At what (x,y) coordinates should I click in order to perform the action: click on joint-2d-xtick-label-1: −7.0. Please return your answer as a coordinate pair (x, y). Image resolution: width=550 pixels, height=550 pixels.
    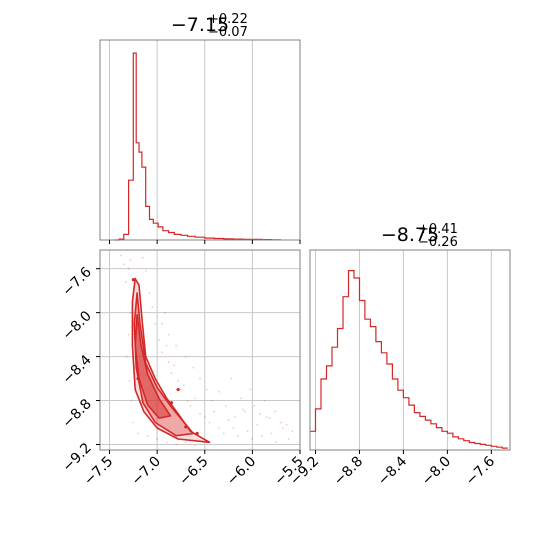
    Looking at the image, I should click on (146, 471).